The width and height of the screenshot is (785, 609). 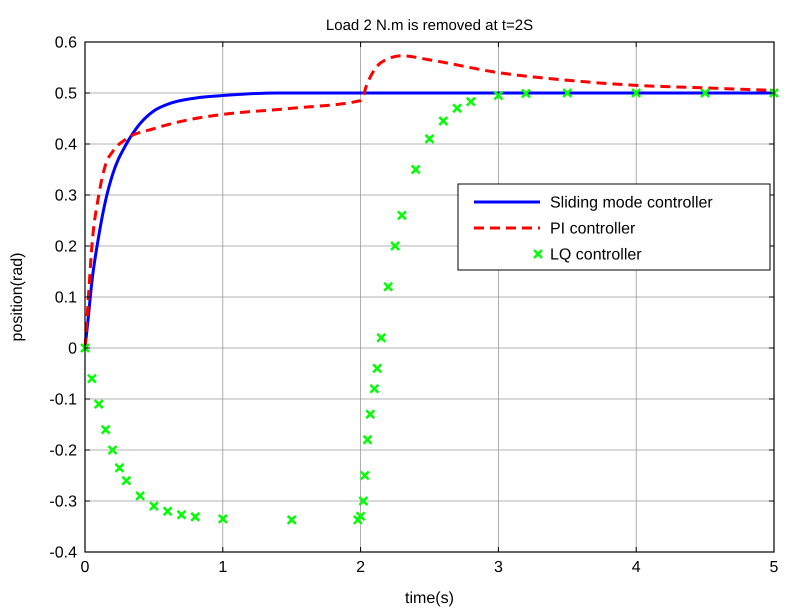 What do you see at coordinates (63, 400) in the screenshot?
I see `y-tick-label: -0.1` at bounding box center [63, 400].